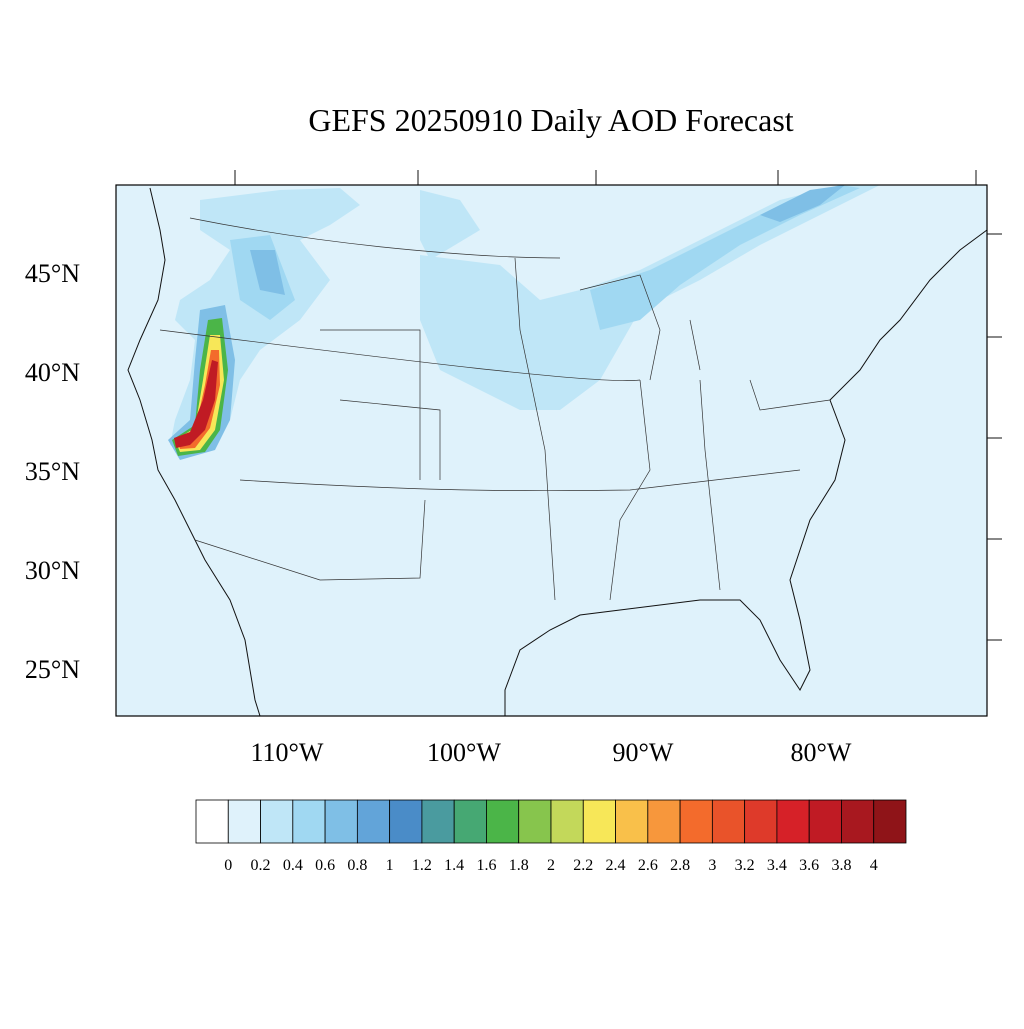  Describe the element at coordinates (357, 865) in the screenshot. I see `colorbar-label: 0.8` at that location.